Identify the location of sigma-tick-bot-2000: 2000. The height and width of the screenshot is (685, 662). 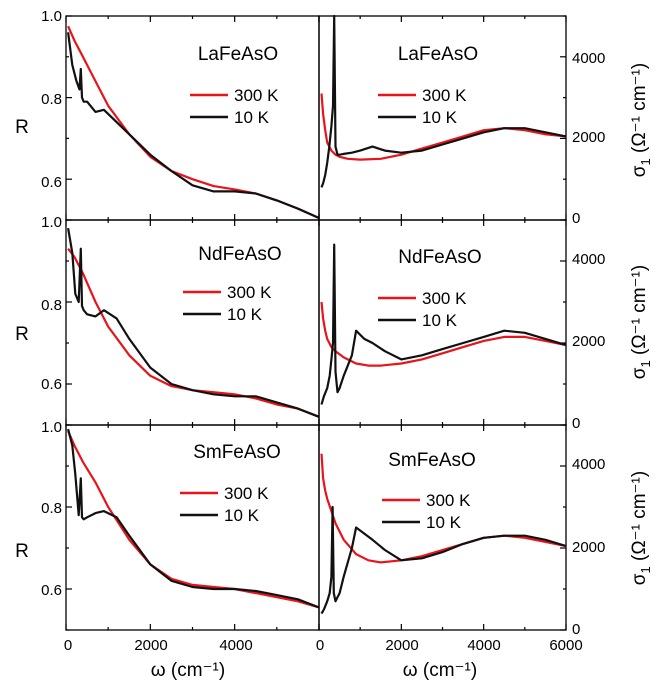
(588, 547).